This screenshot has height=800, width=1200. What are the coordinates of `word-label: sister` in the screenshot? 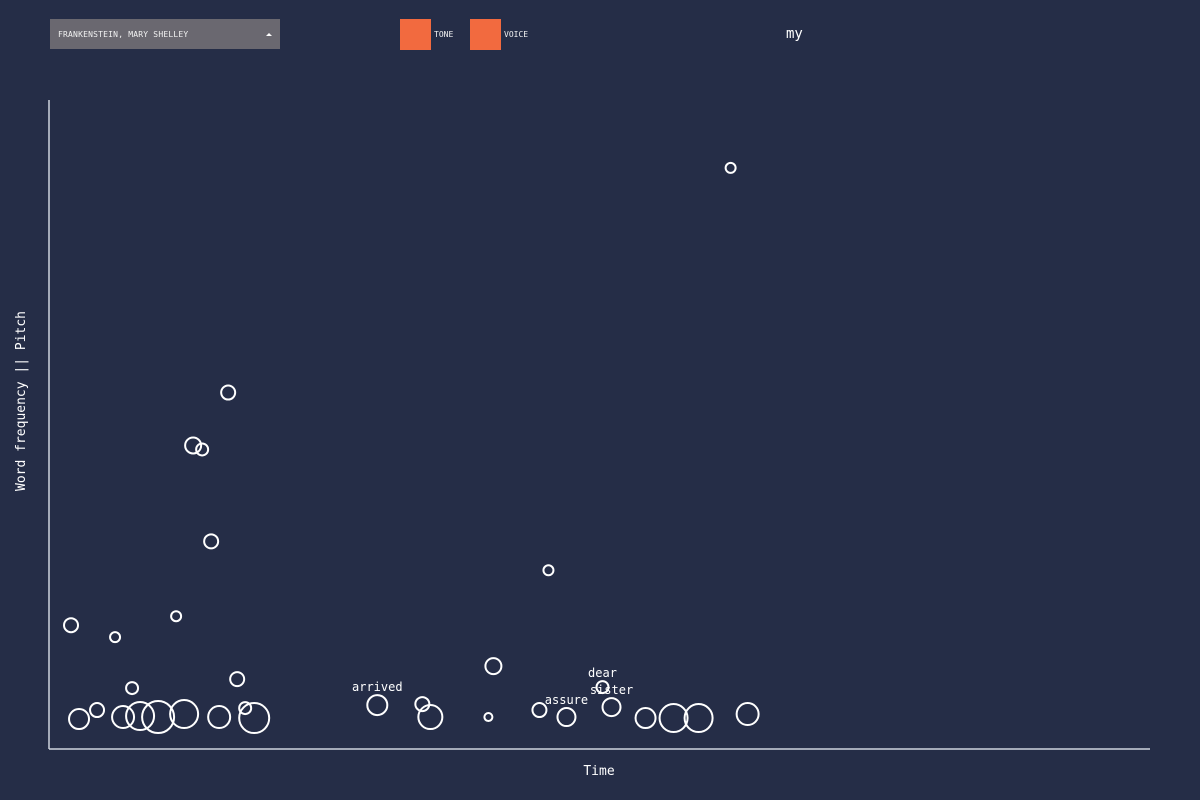 It's located at (611, 690).